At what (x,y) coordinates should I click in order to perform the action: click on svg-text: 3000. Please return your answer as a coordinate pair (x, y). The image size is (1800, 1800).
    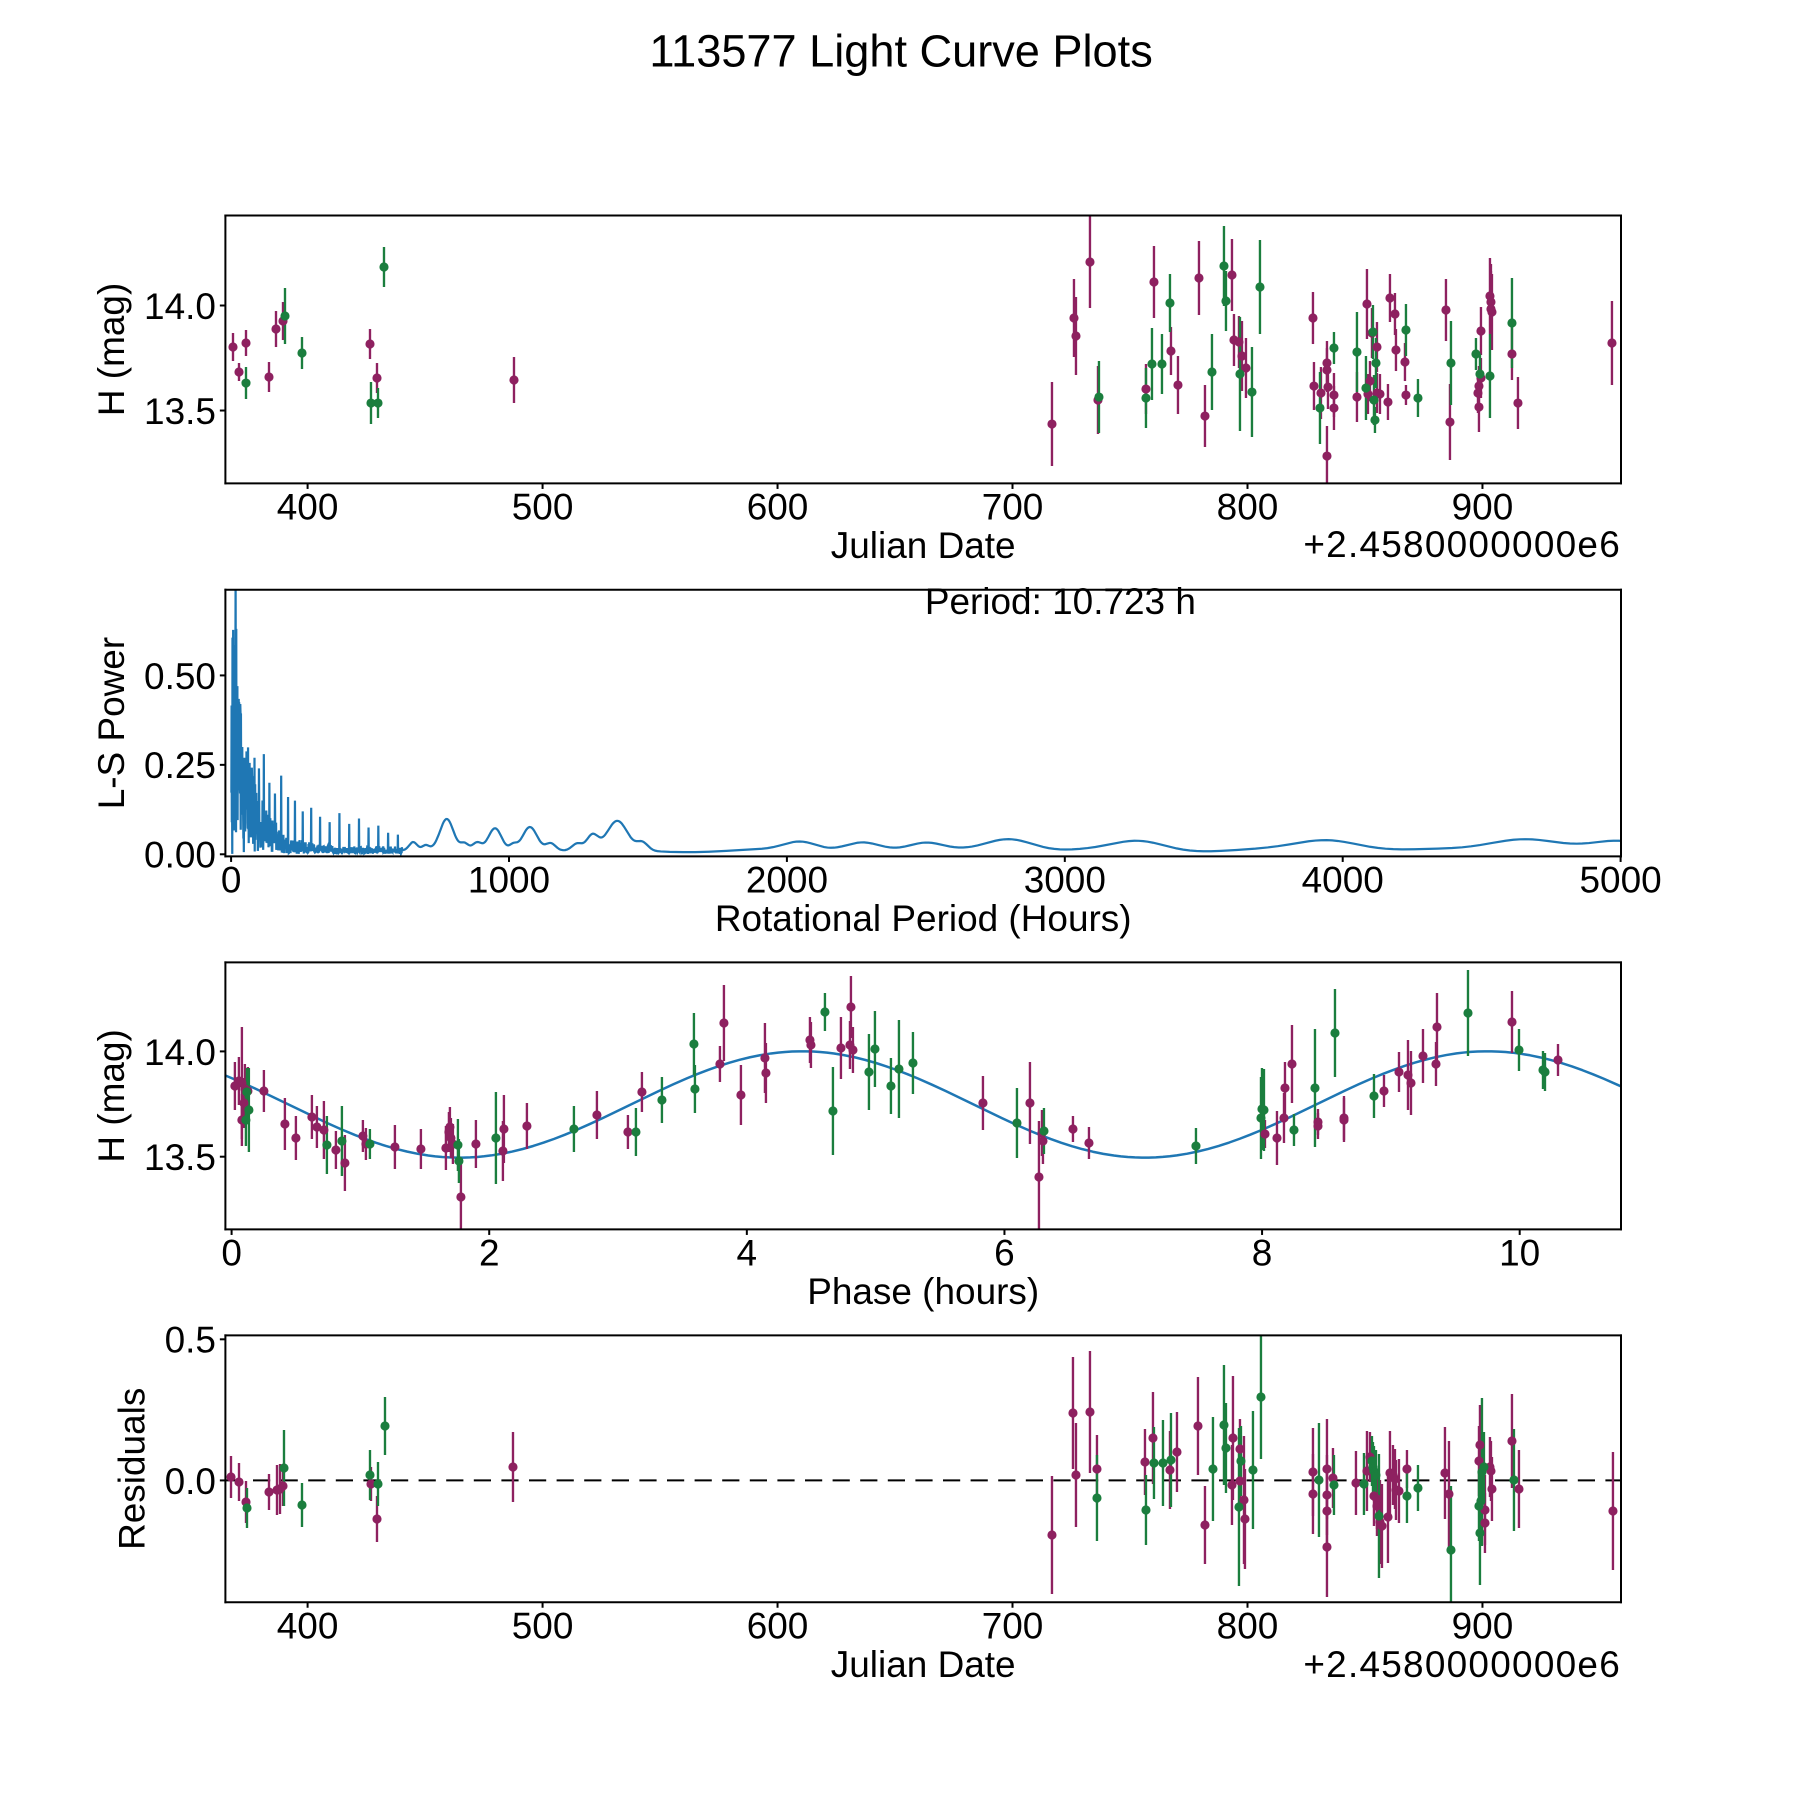
    Looking at the image, I should click on (1065, 880).